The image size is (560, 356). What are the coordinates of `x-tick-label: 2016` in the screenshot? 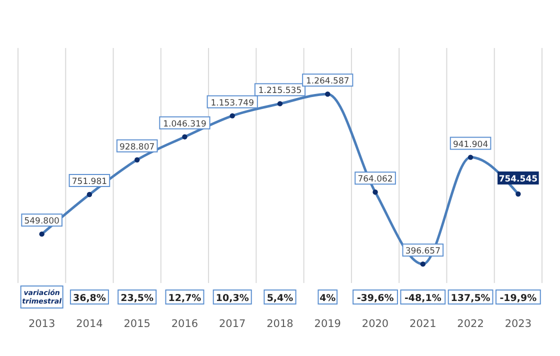 It's located at (184, 324).